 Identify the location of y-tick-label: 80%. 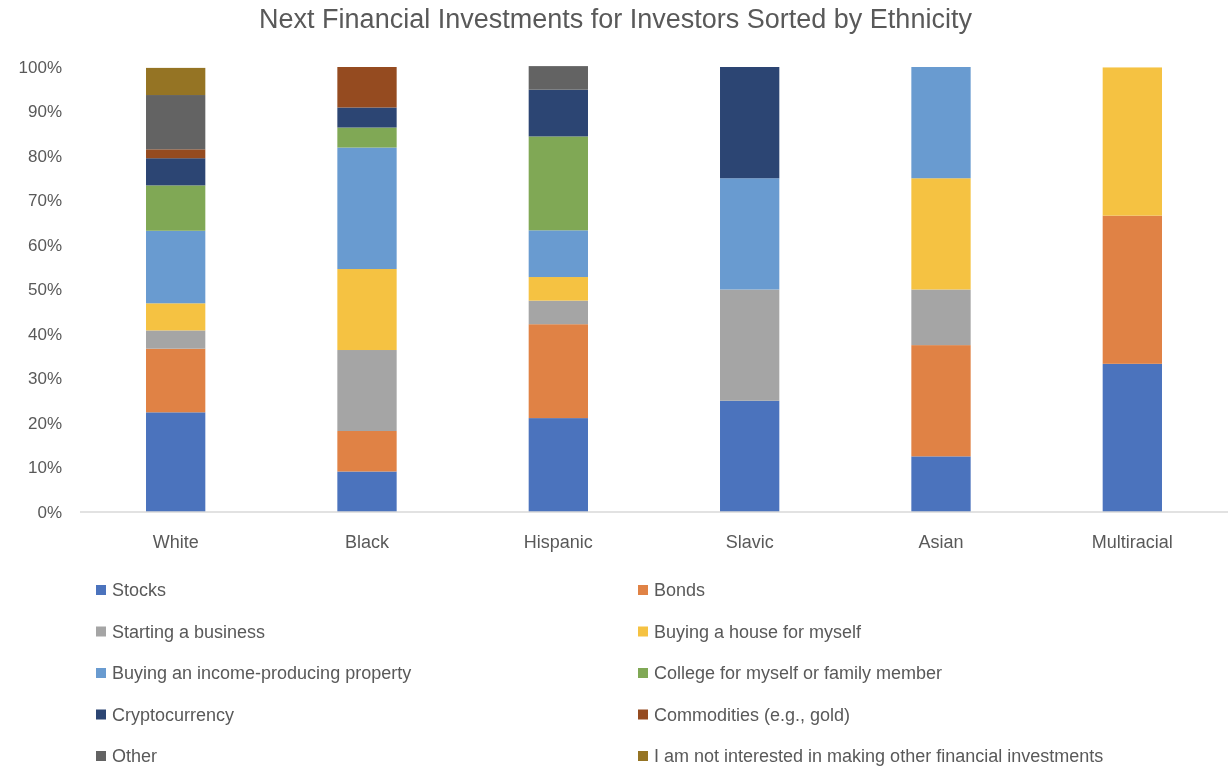
(44, 156).